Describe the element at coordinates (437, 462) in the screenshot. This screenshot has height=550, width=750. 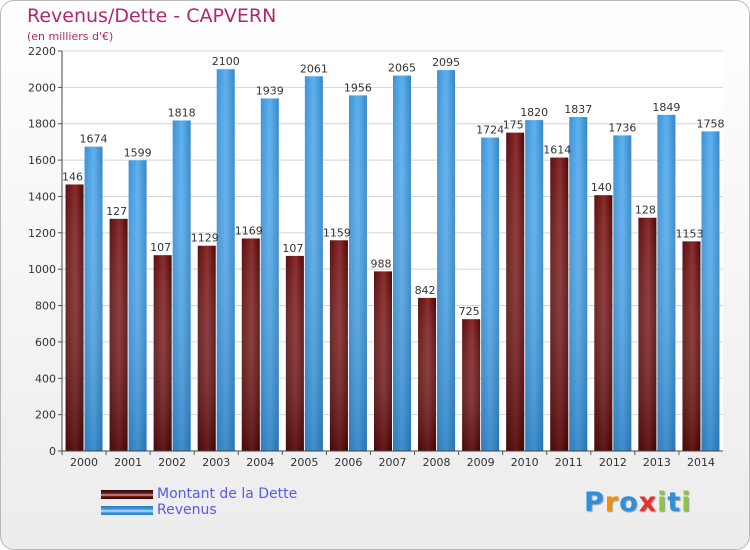
I see `x-tick-label: 2008` at that location.